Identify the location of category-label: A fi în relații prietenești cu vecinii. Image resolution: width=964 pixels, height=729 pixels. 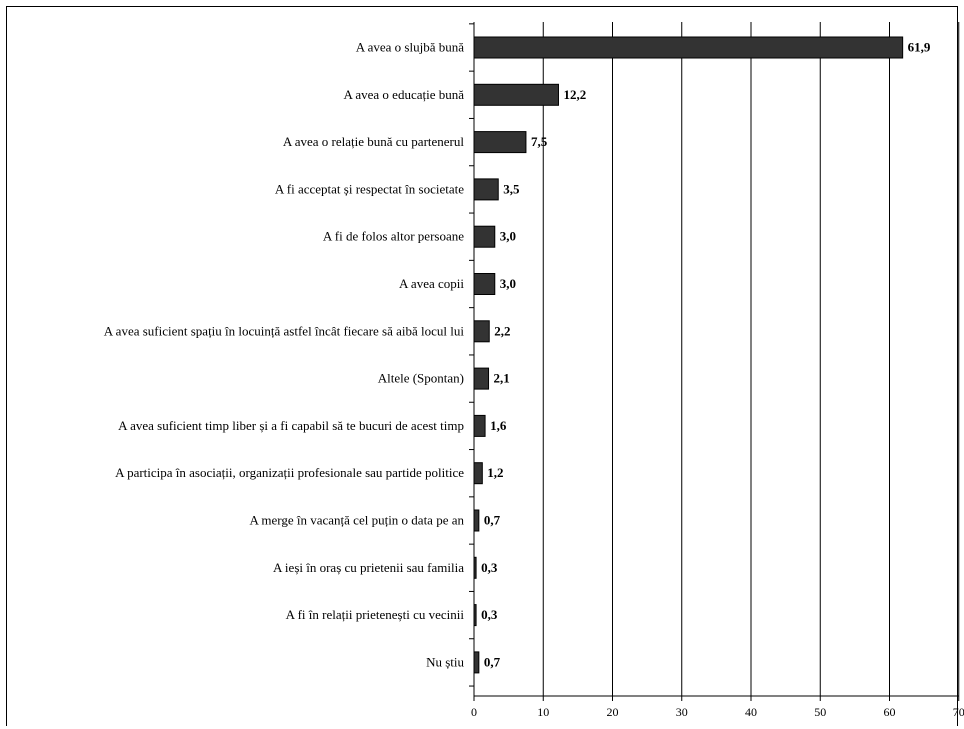
(375, 614).